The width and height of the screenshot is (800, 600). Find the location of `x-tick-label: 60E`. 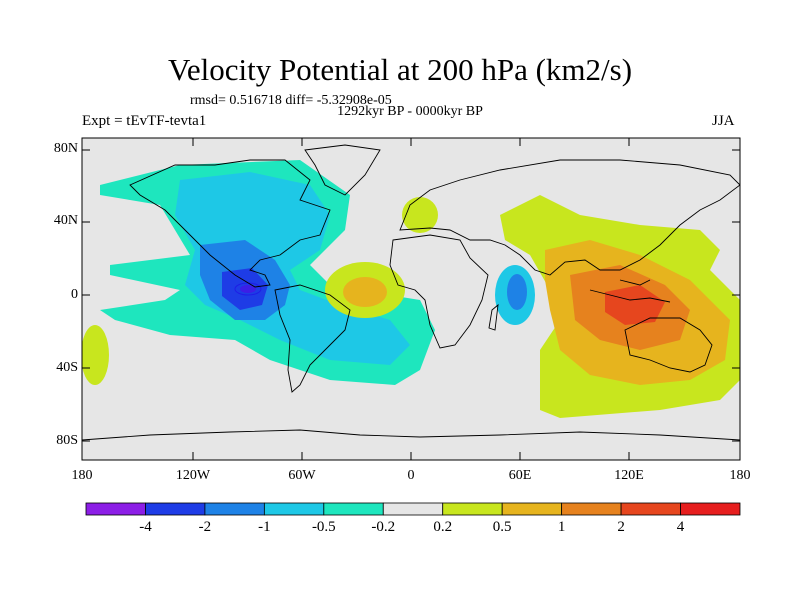

x-tick-label: 60E is located at coordinates (520, 475).